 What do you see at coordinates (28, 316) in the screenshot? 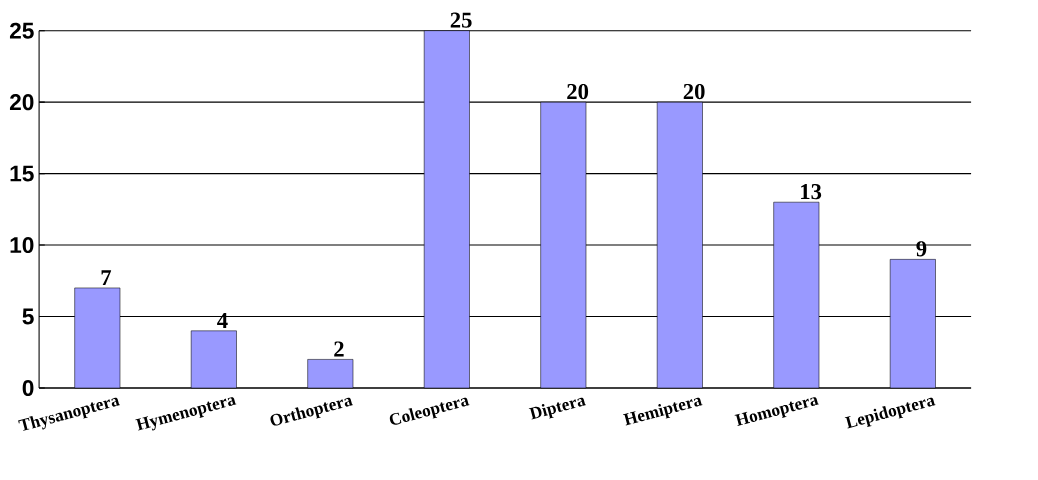
I see `y-tick-label: 5` at bounding box center [28, 316].